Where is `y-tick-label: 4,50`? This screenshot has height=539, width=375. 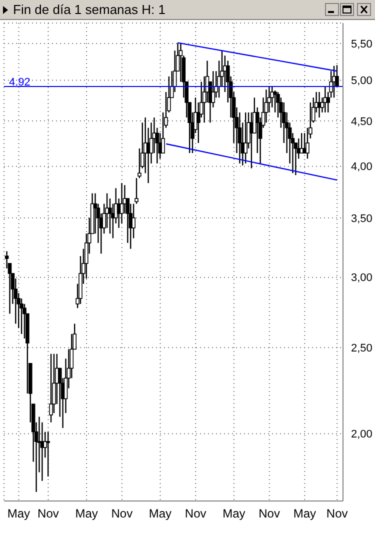 y-tick-label: 4,50 is located at coordinates (361, 122).